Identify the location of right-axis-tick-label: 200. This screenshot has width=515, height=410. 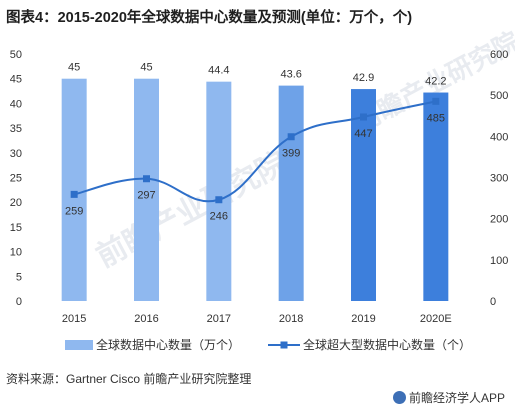
(499, 220).